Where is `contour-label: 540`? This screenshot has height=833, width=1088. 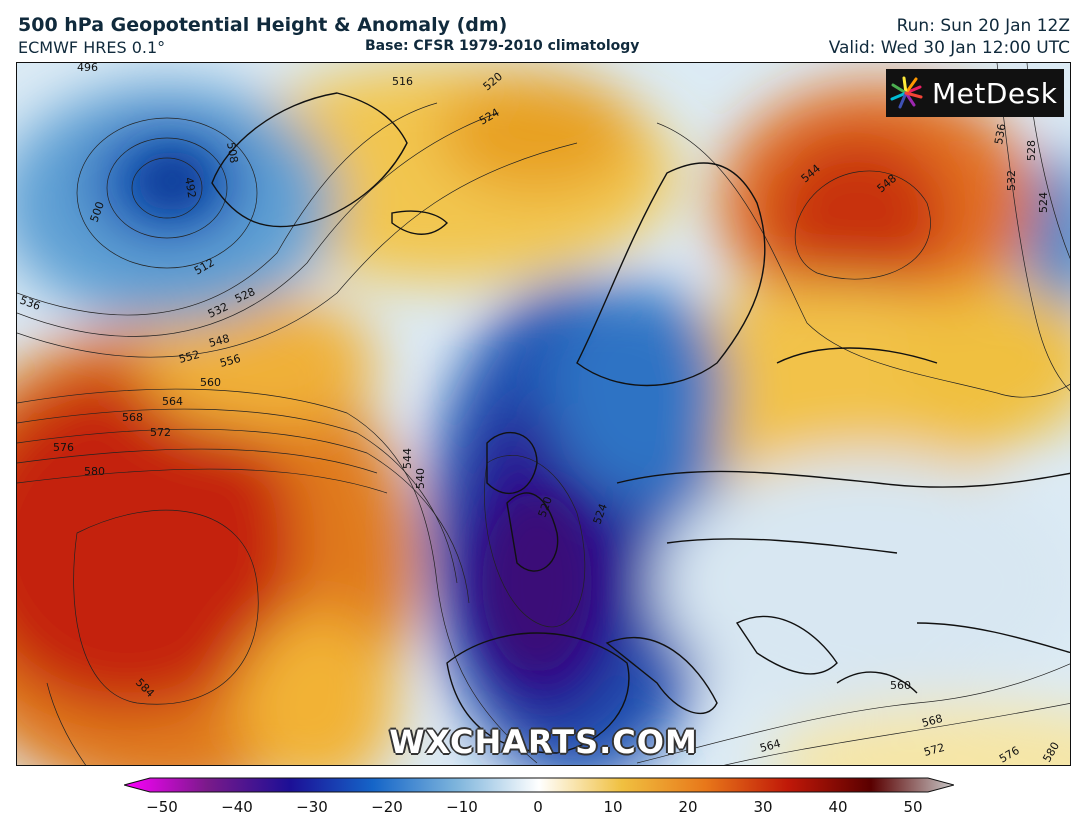
contour-label: 540 is located at coordinates (420, 478).